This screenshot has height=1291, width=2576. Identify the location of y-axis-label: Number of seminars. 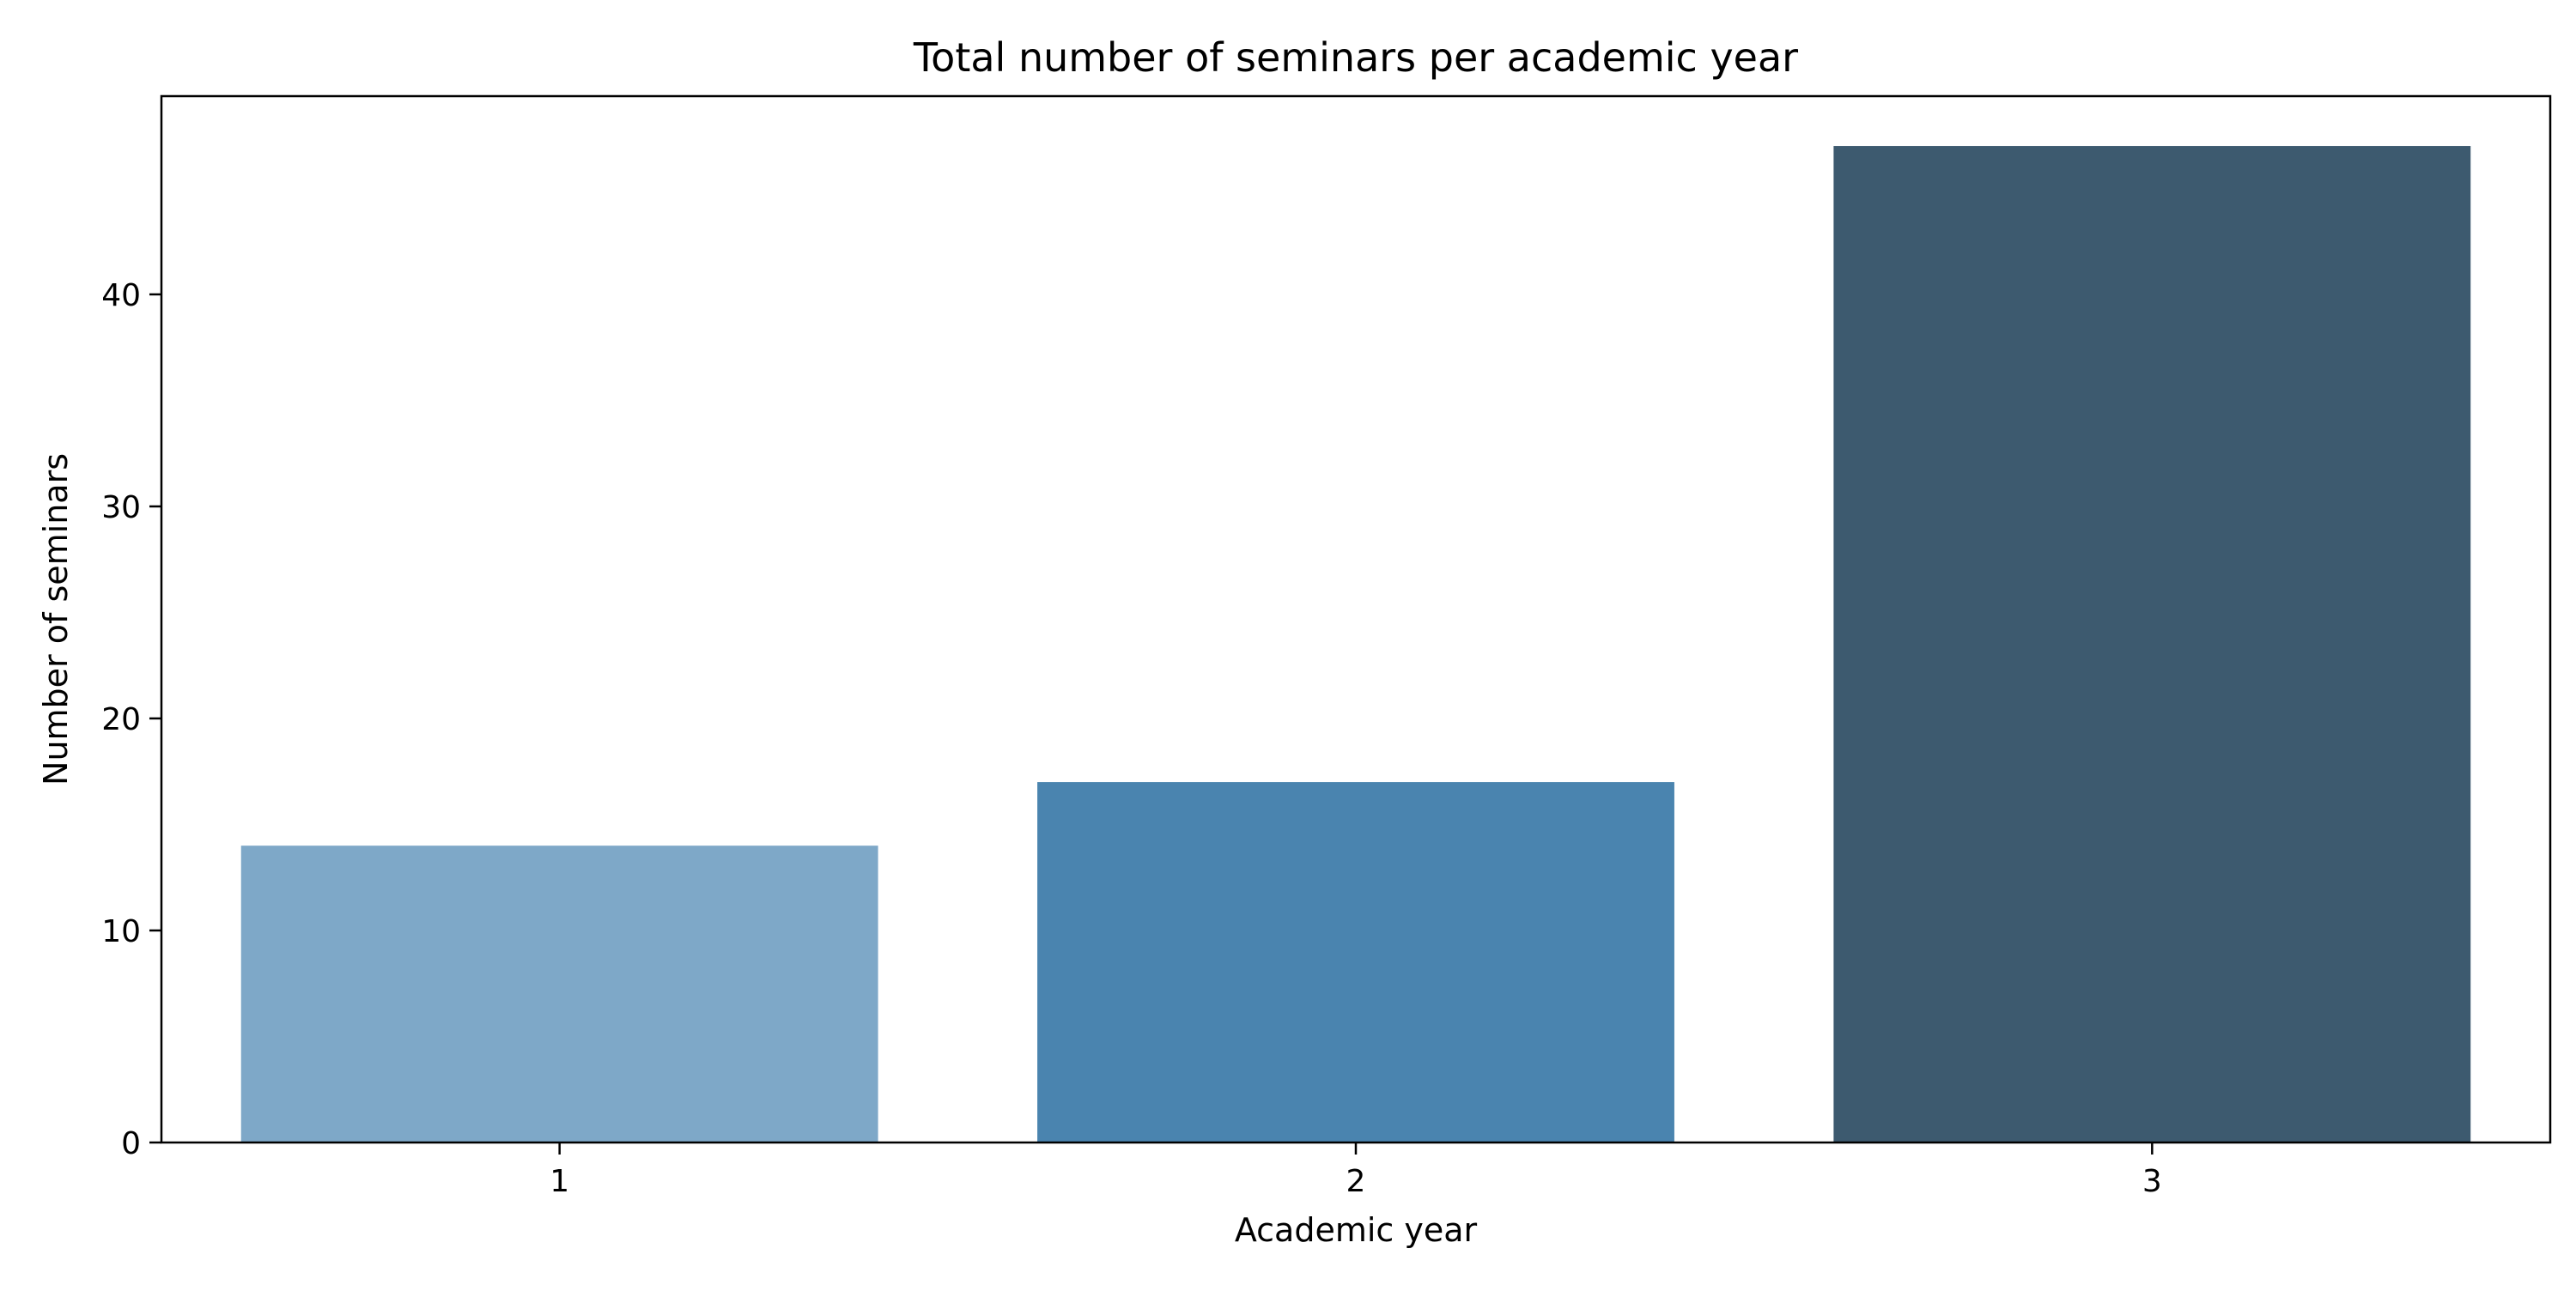
(56, 619).